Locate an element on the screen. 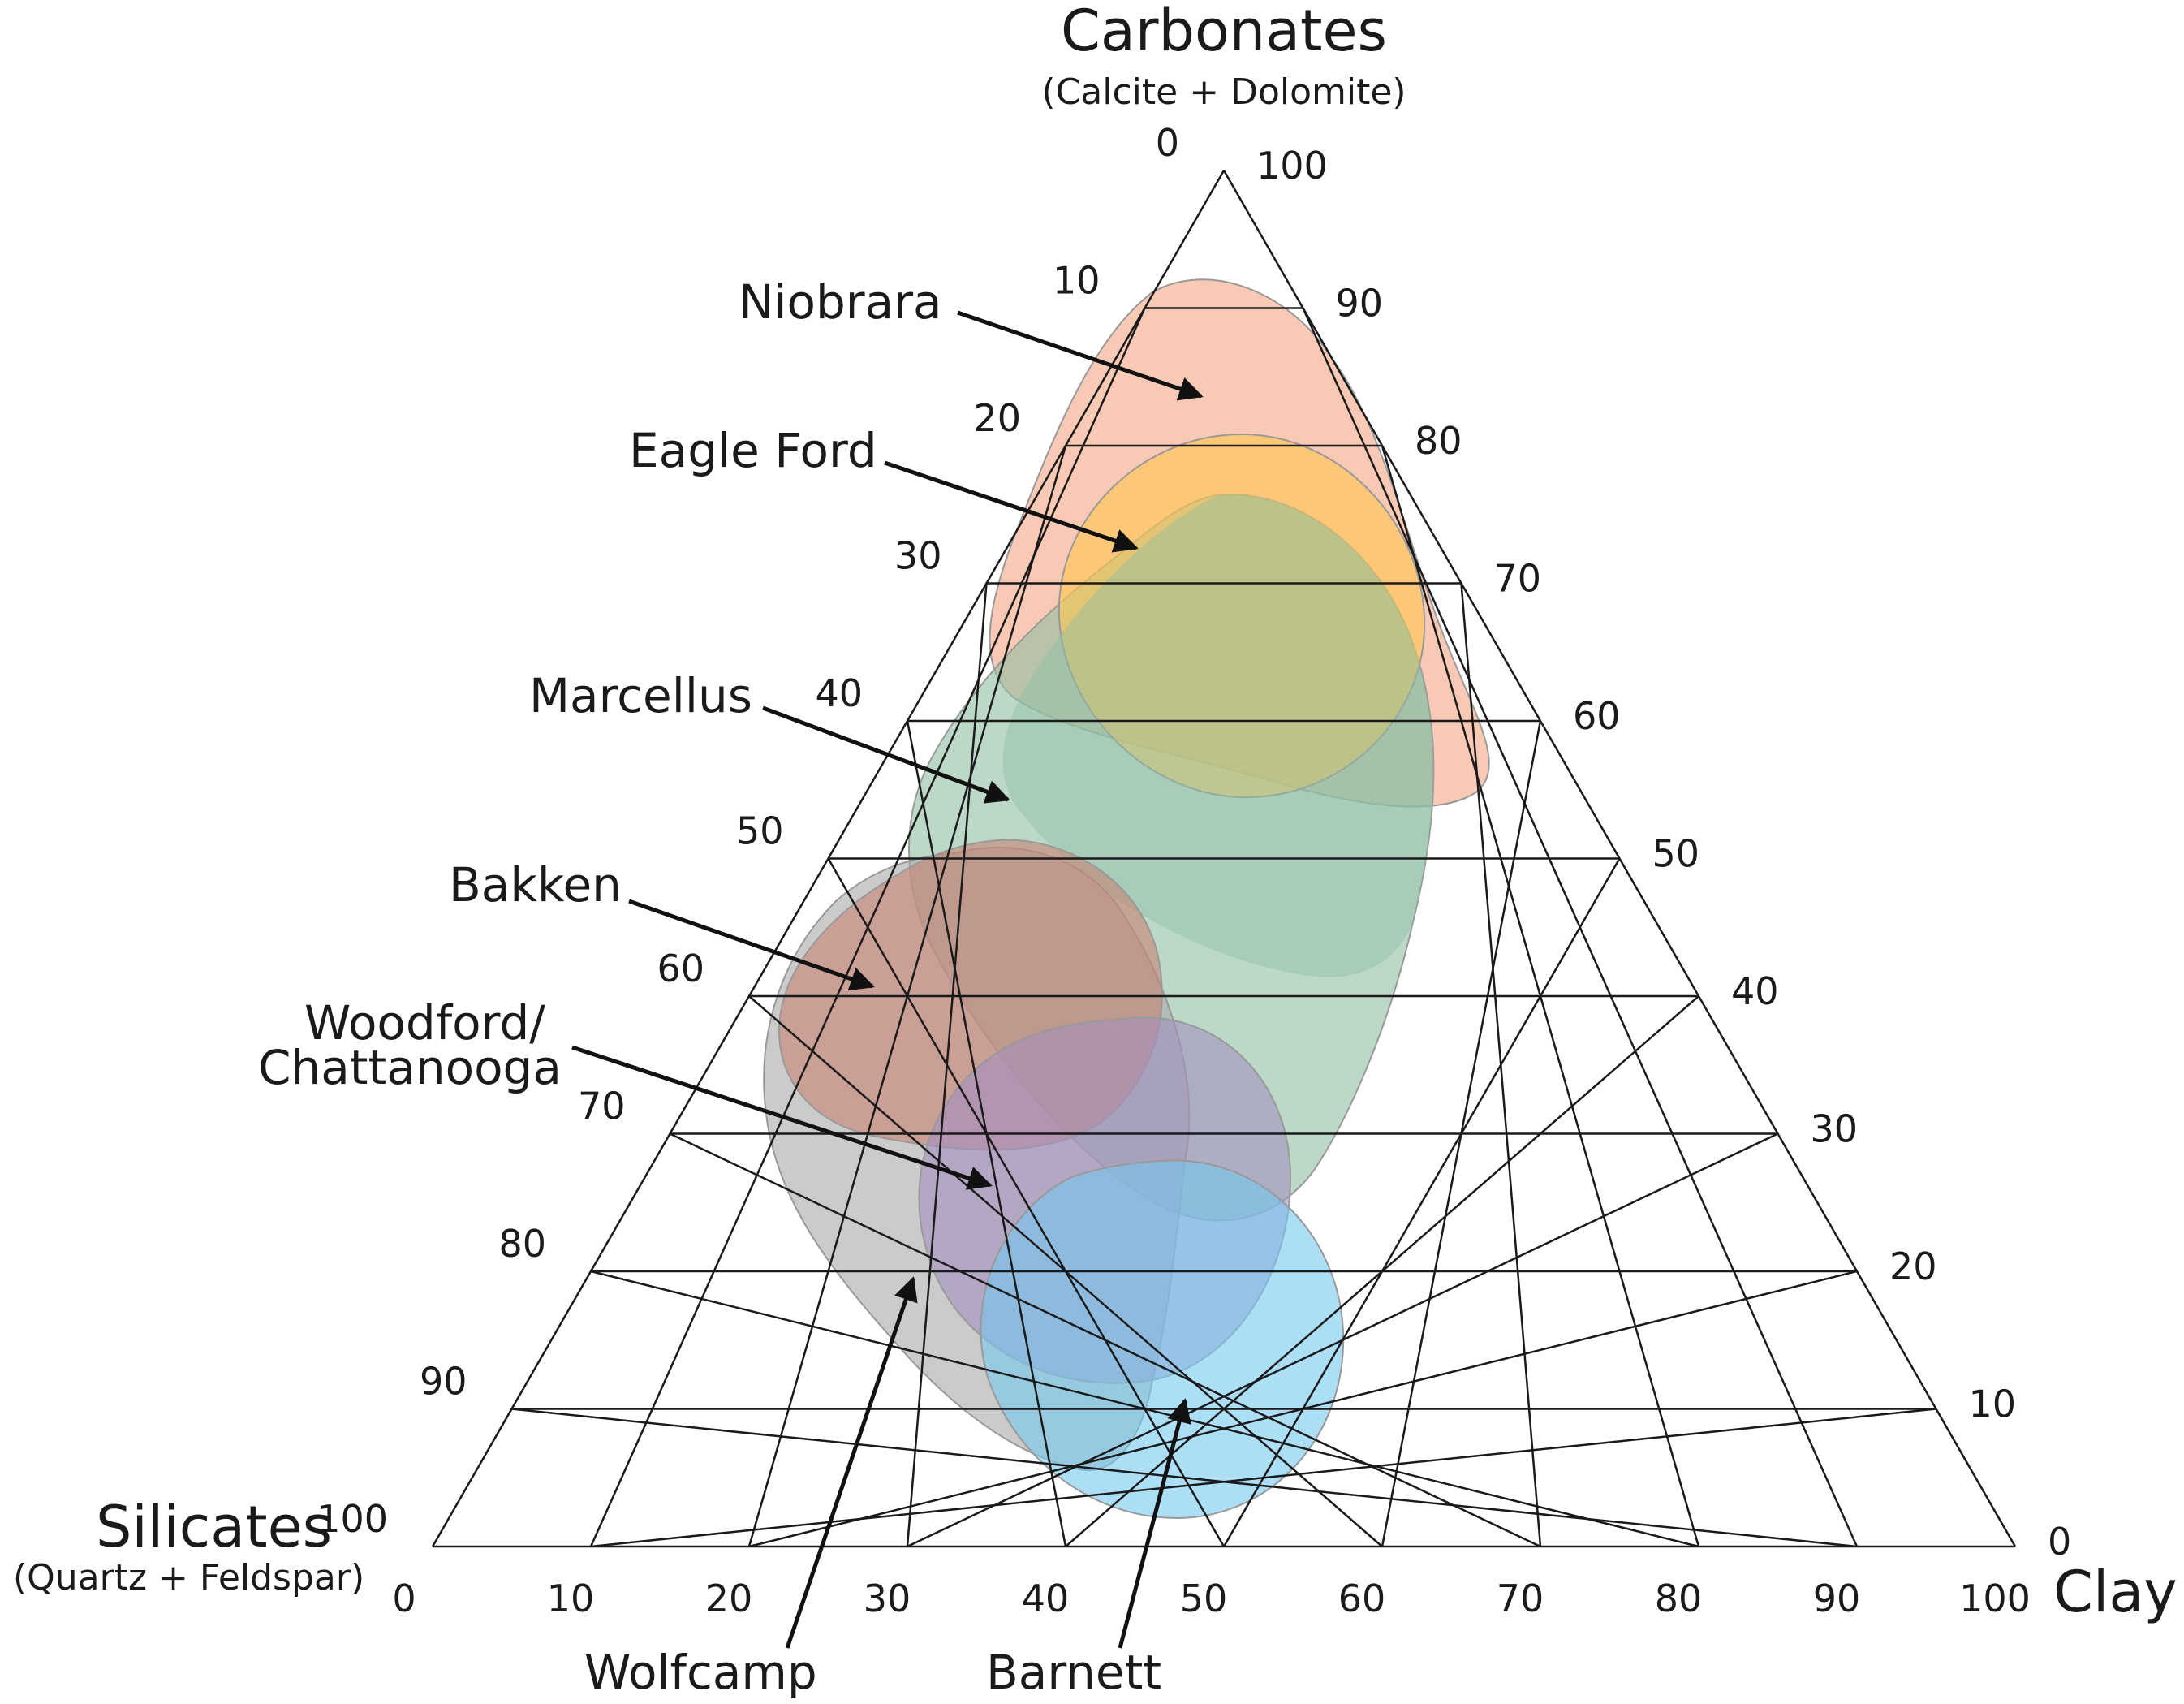 This screenshot has width=2184, height=1704. left-tick-label: 70 is located at coordinates (602, 1107).